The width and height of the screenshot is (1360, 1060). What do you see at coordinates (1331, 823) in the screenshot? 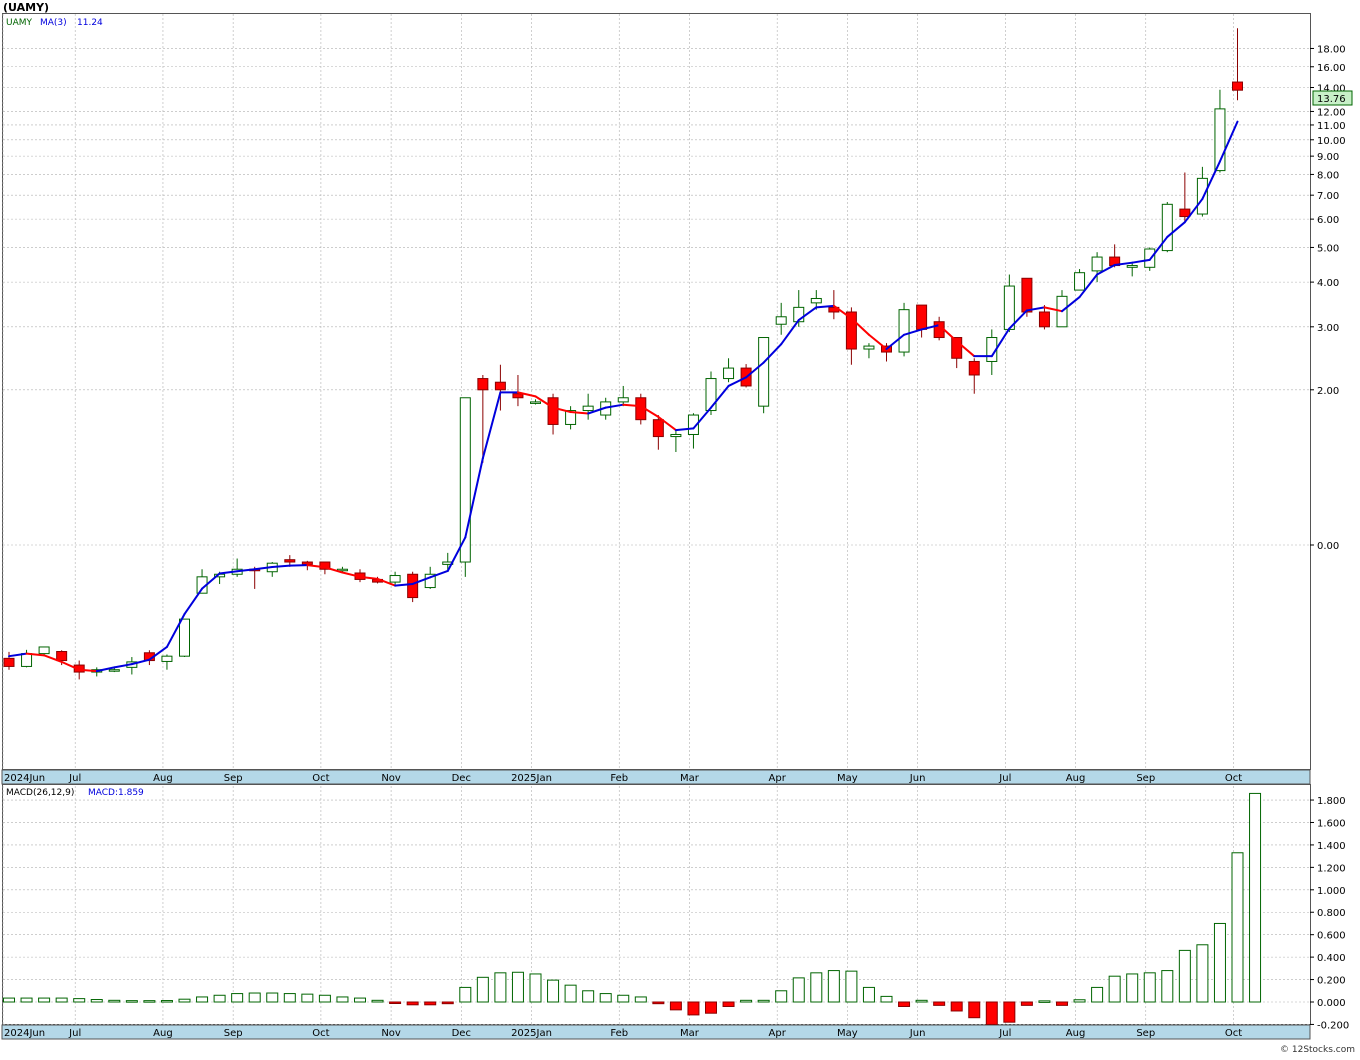
I see `macd-tick-label: 1.600` at bounding box center [1331, 823].